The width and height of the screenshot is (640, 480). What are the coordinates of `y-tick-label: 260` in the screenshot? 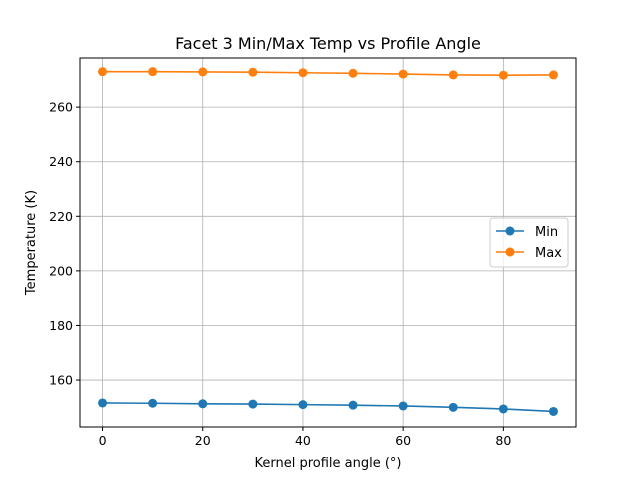 It's located at (61, 107).